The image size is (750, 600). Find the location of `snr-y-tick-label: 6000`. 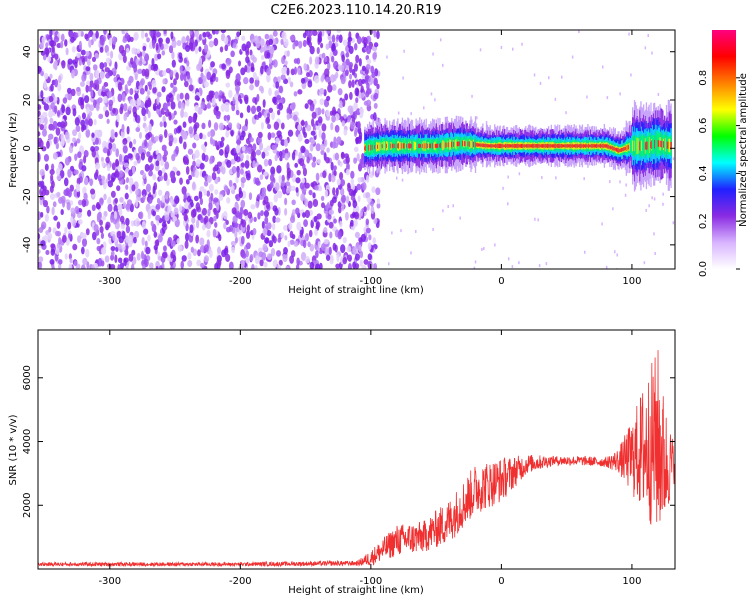

snr-y-tick-label: 6000 is located at coordinates (27, 377).